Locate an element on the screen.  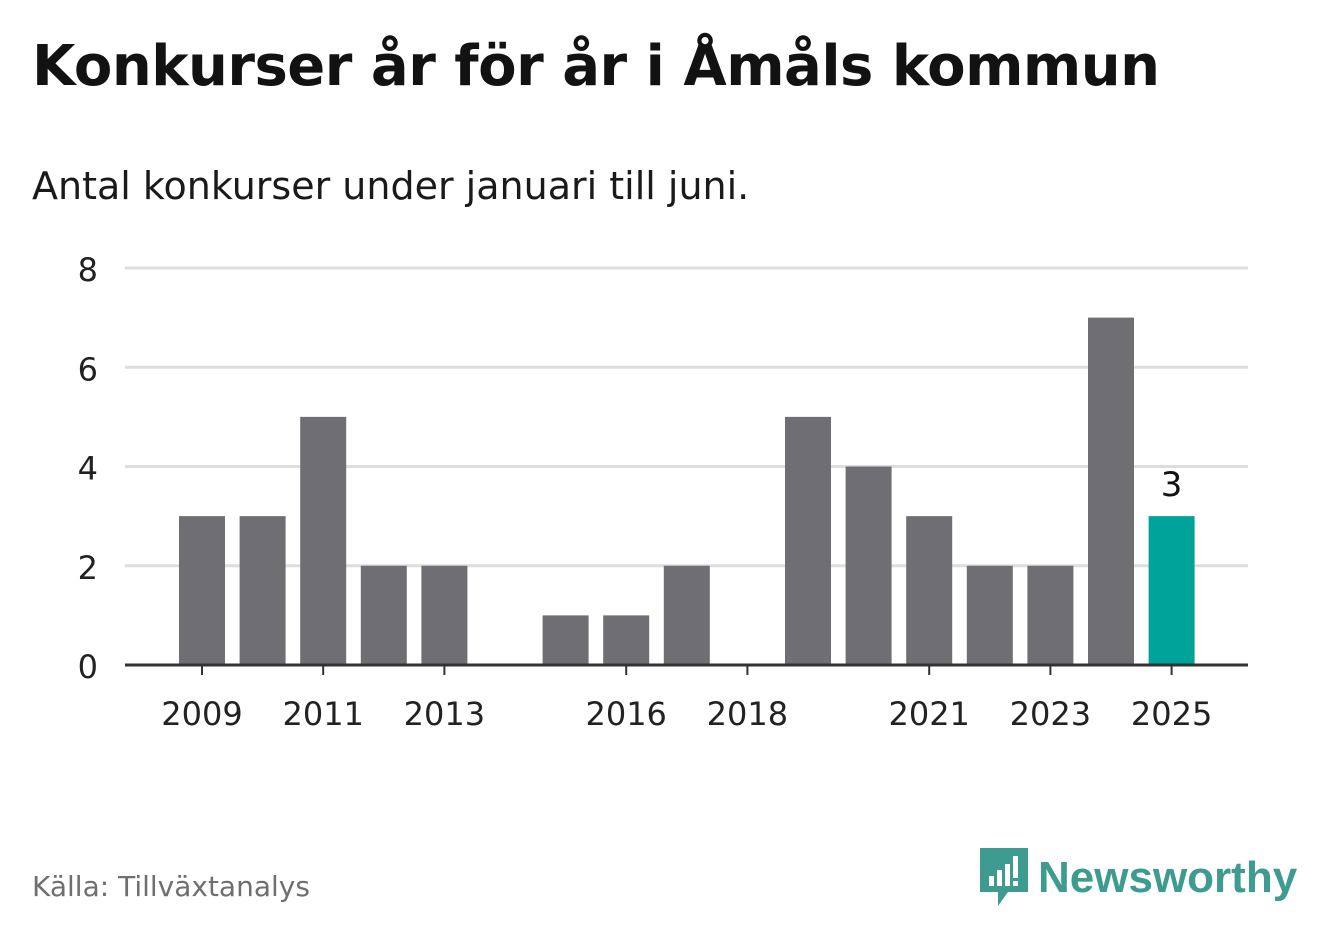
newsworthy-logo-icon is located at coordinates (1004, 877).